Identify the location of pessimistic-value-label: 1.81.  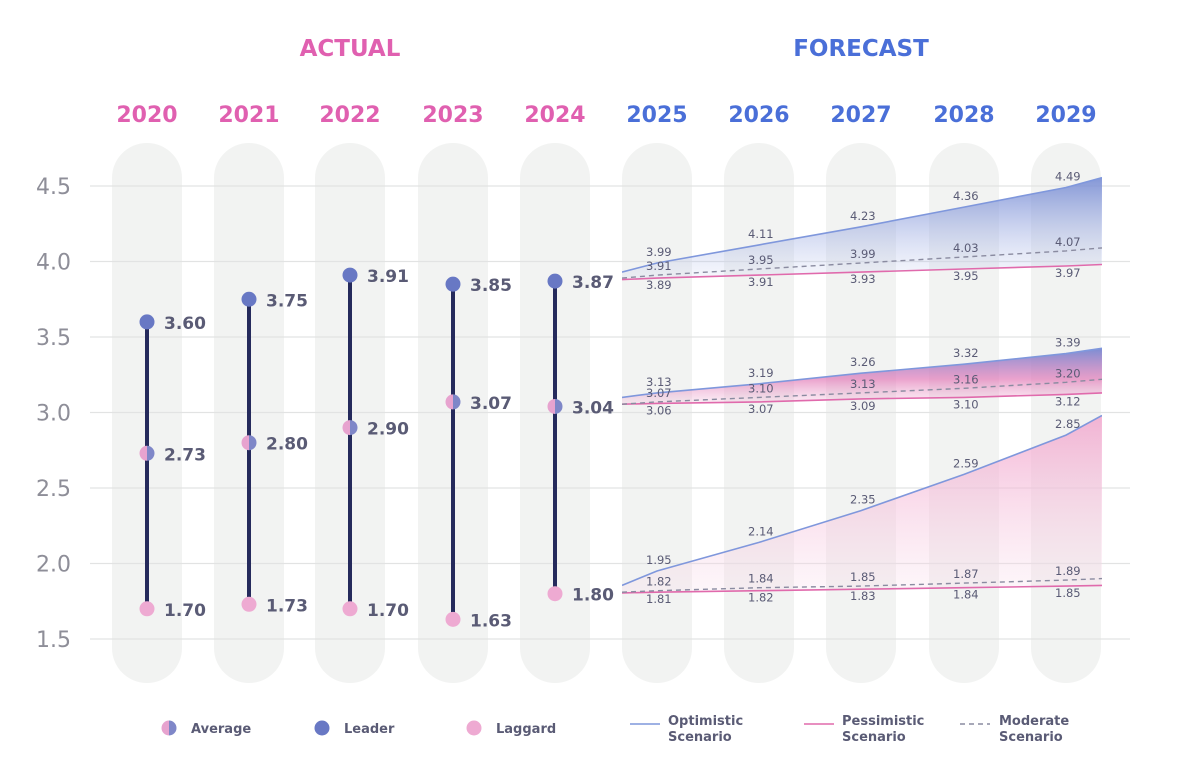
(659, 599).